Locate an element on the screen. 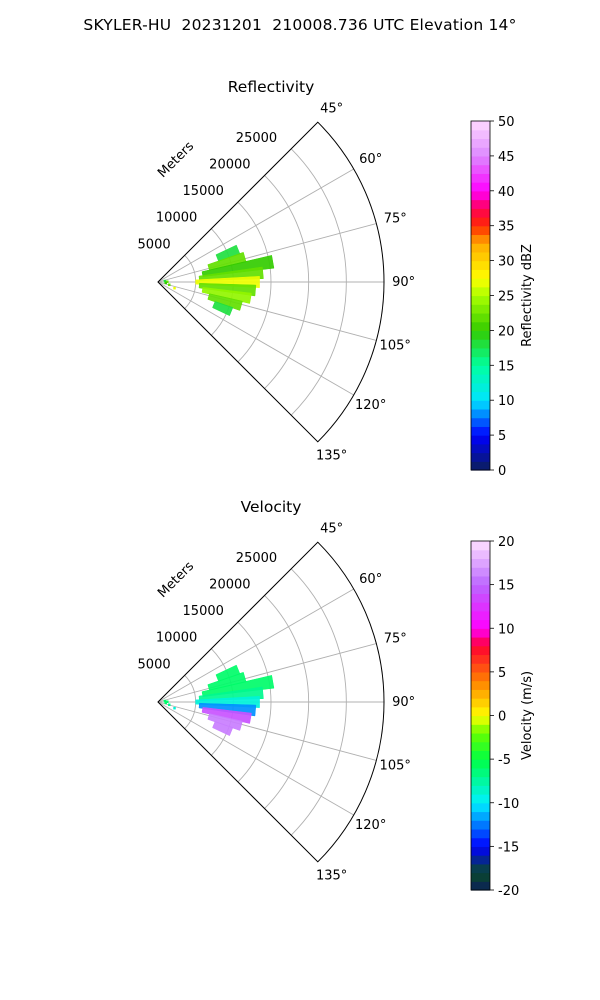  colorbar-tick-label: 30 is located at coordinates (506, 262).